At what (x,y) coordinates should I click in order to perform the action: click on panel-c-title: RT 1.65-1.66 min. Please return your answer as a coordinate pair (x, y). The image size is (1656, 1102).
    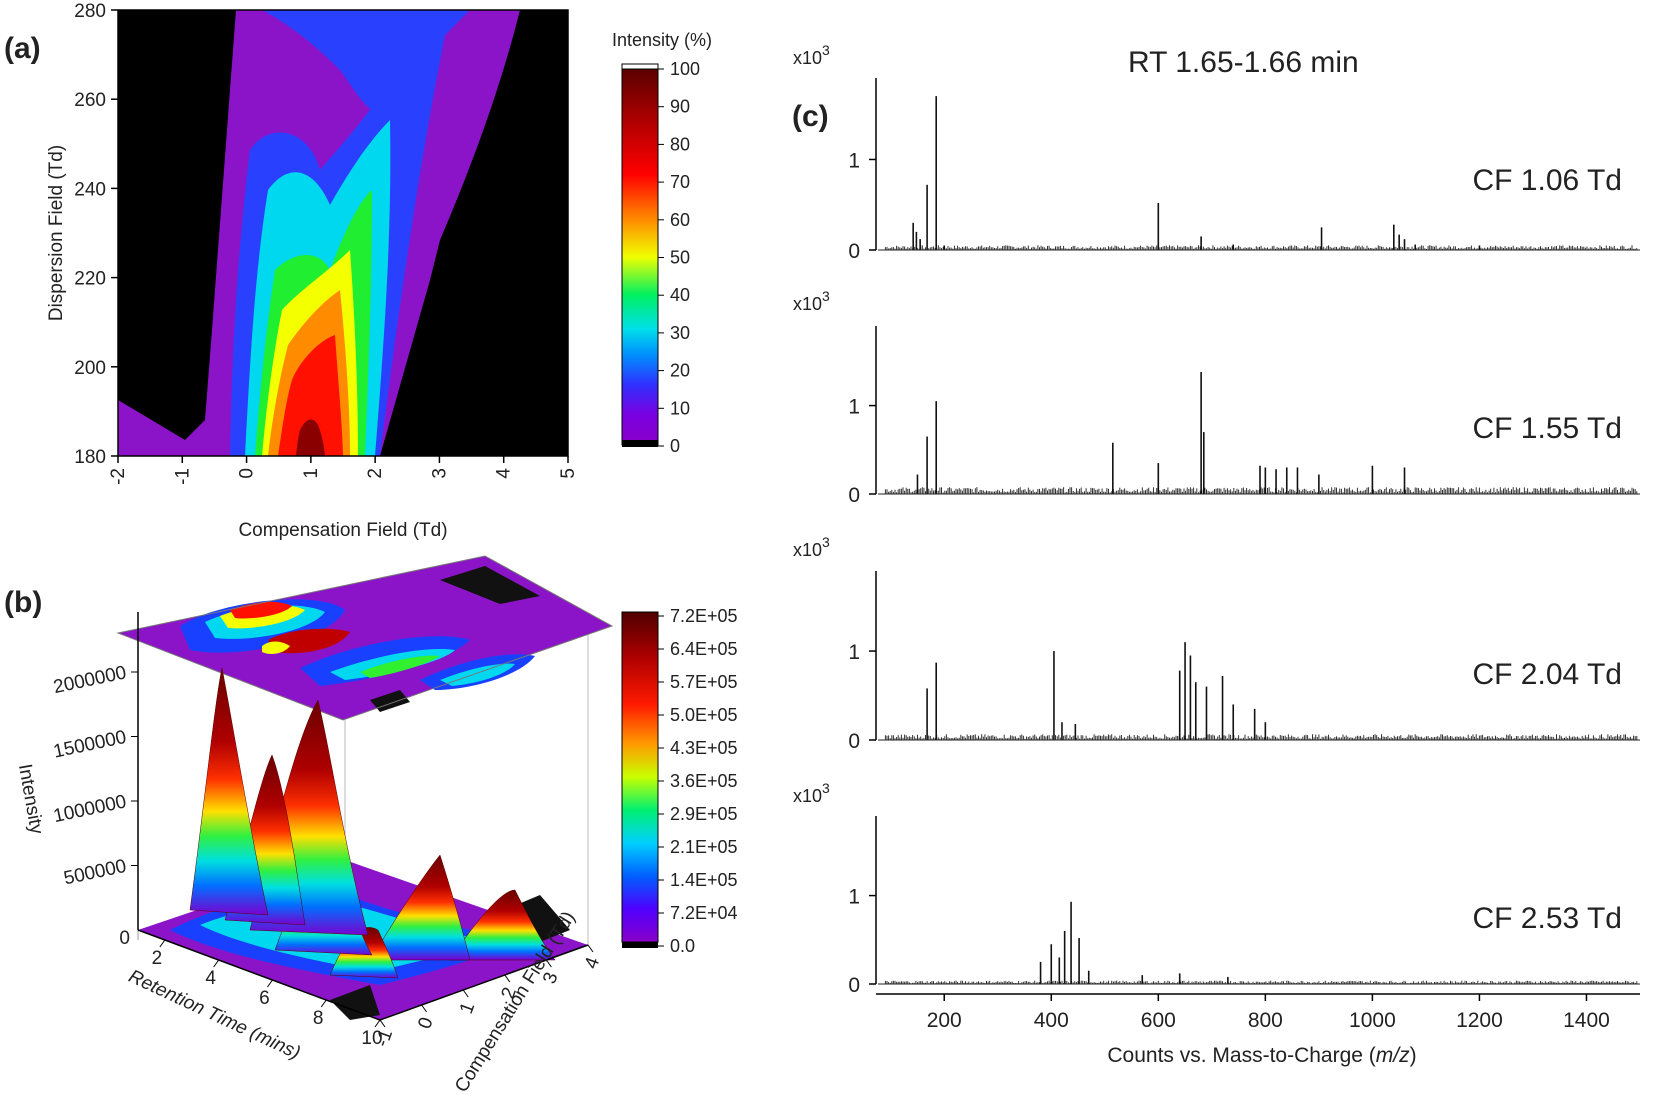
    Looking at the image, I should click on (1243, 62).